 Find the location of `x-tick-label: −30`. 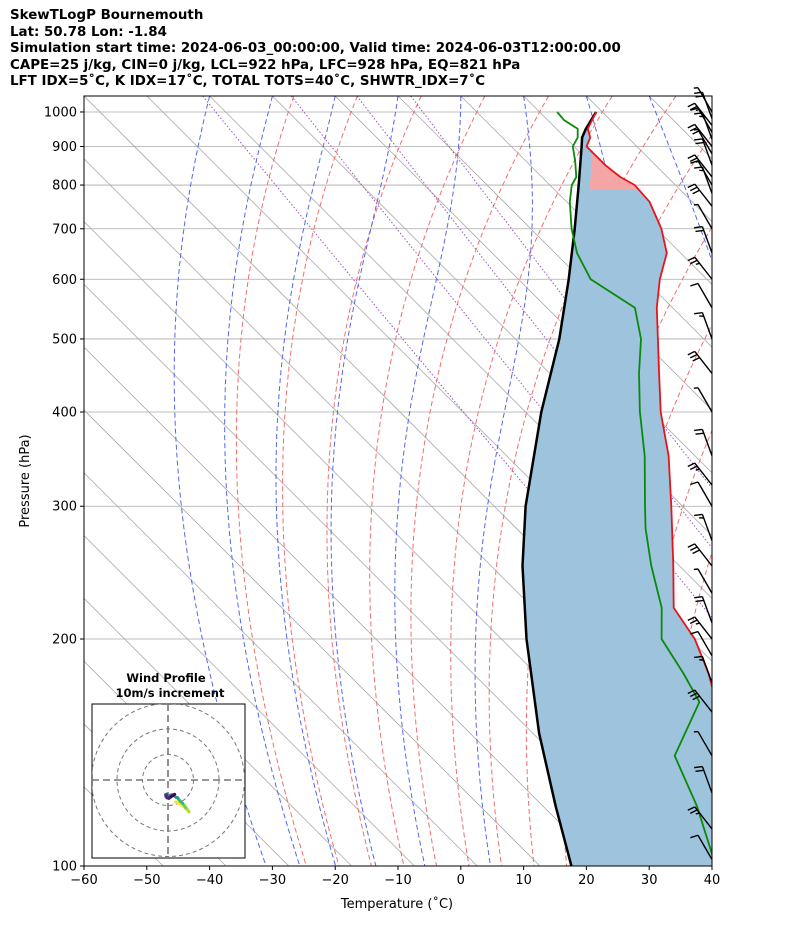

x-tick-label: −30 is located at coordinates (272, 880).